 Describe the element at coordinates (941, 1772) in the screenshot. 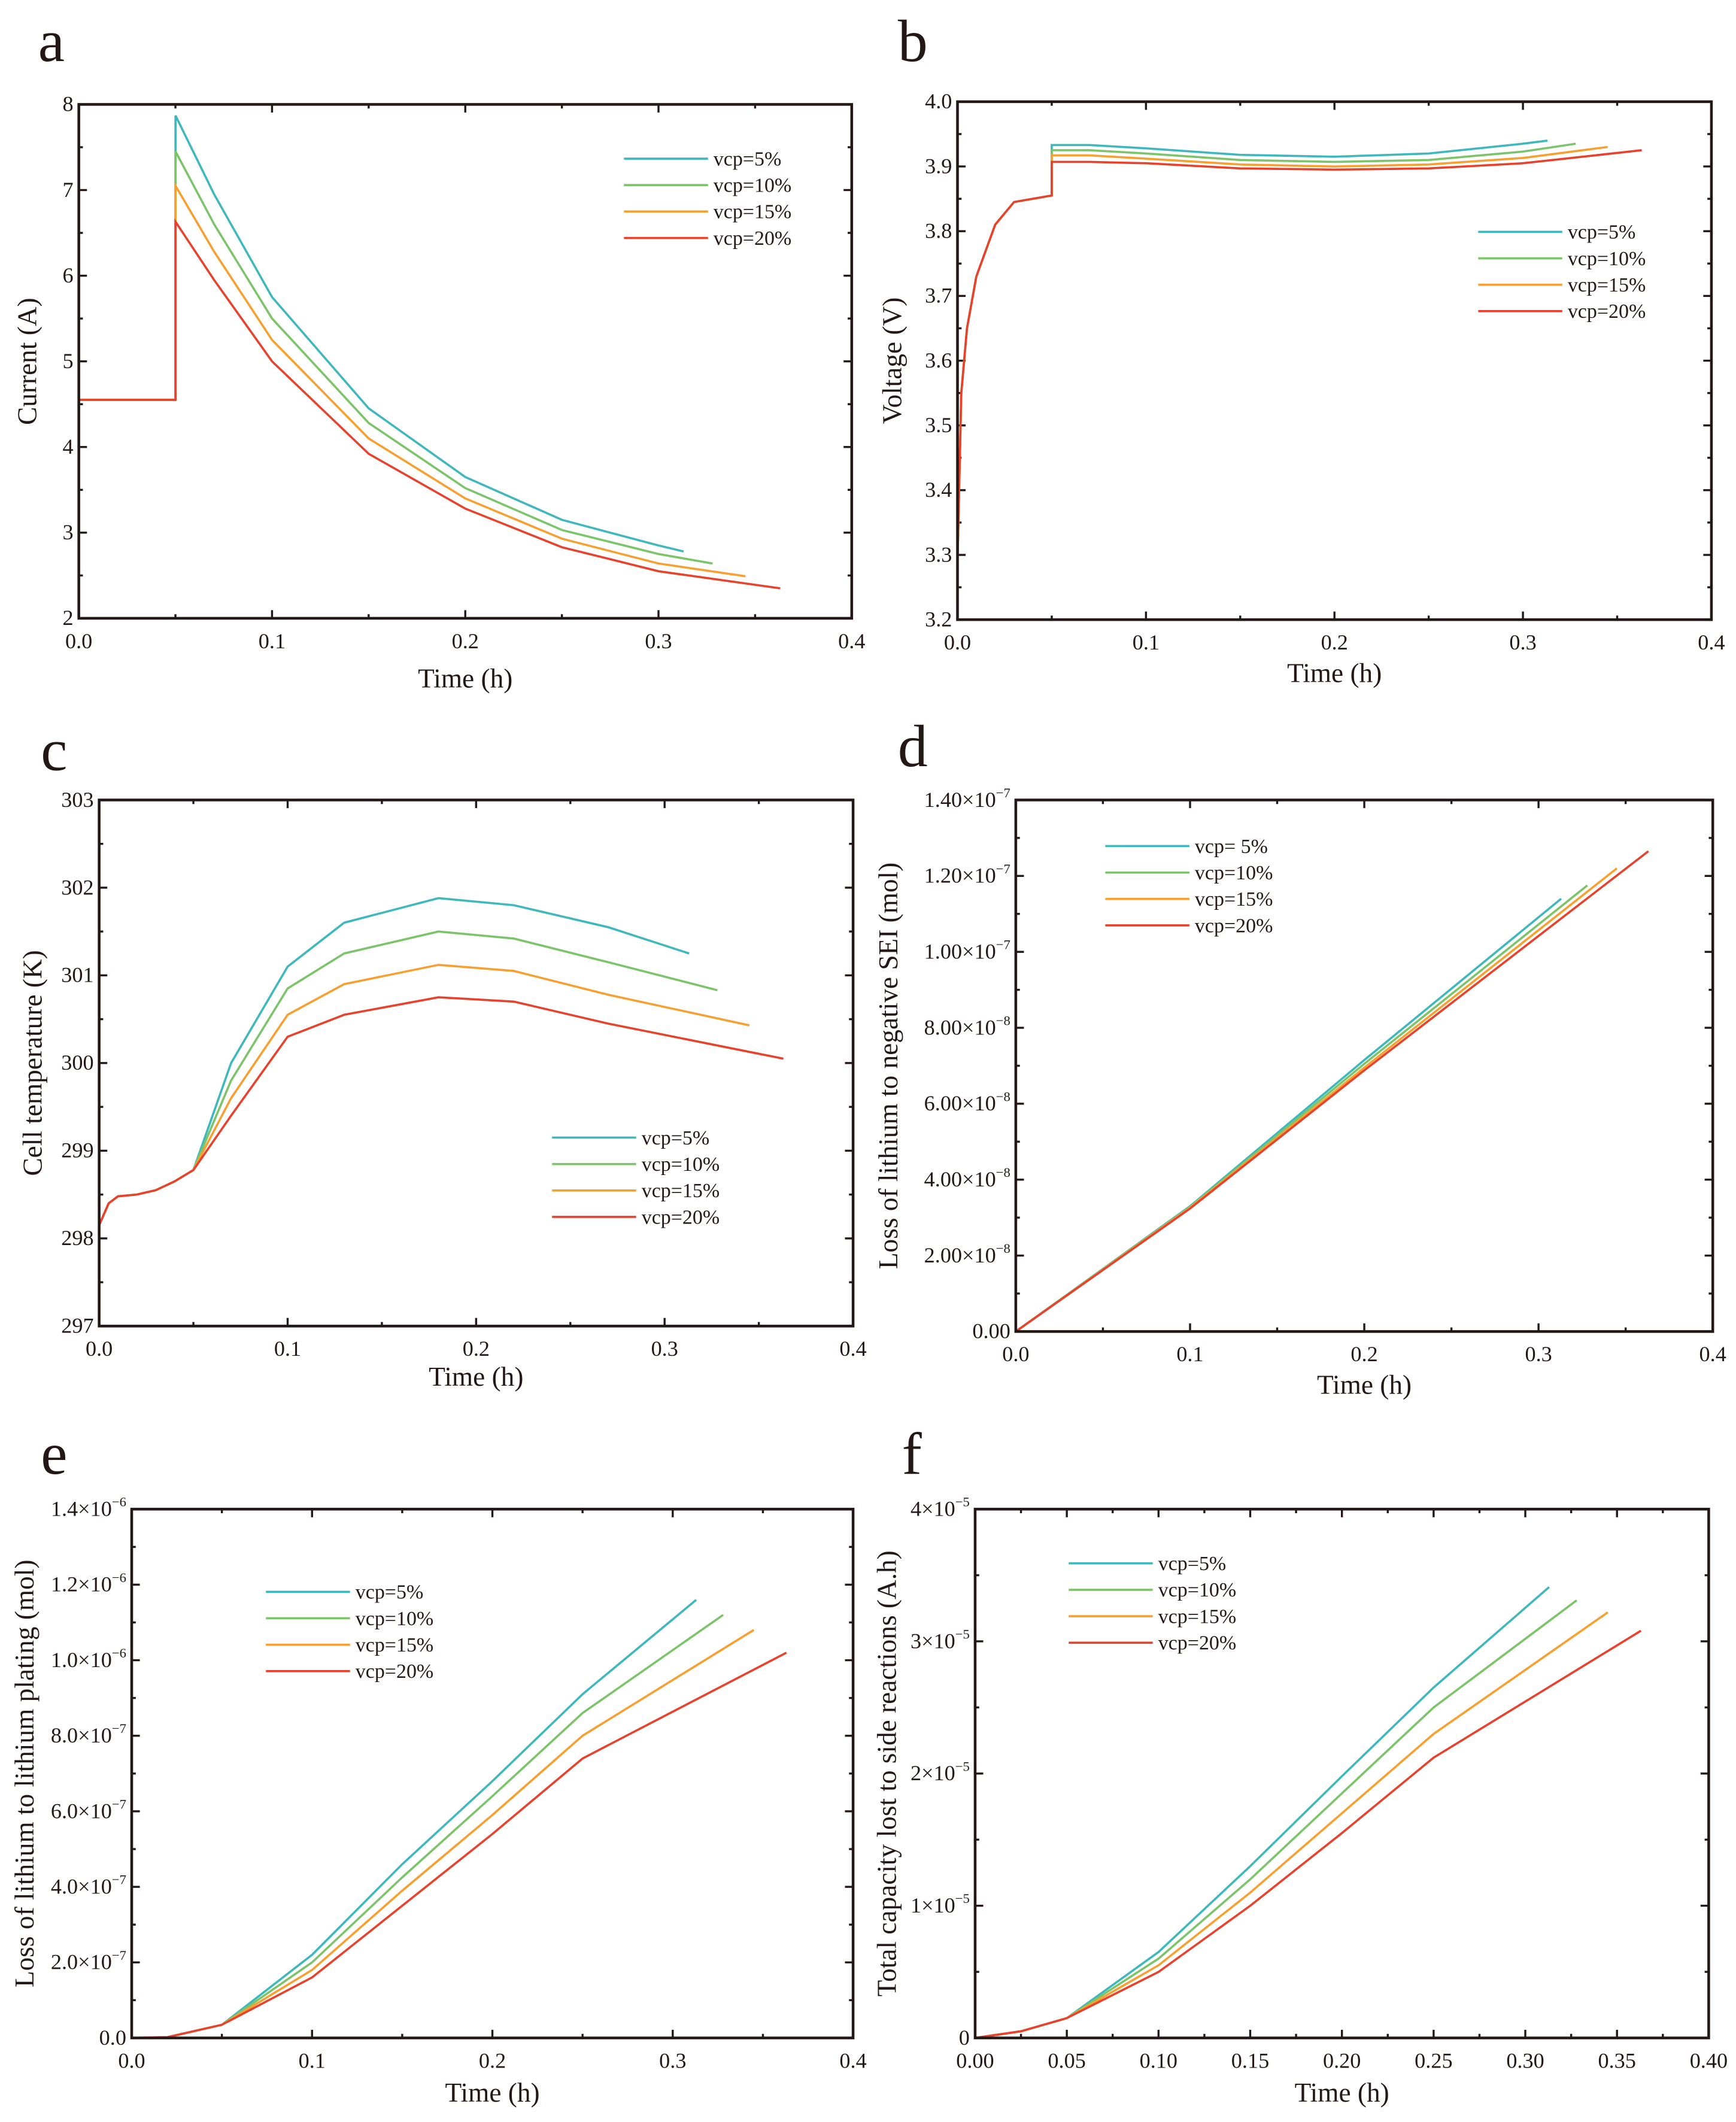

I see `y-tick-label: 2×10⁻⁵` at that location.